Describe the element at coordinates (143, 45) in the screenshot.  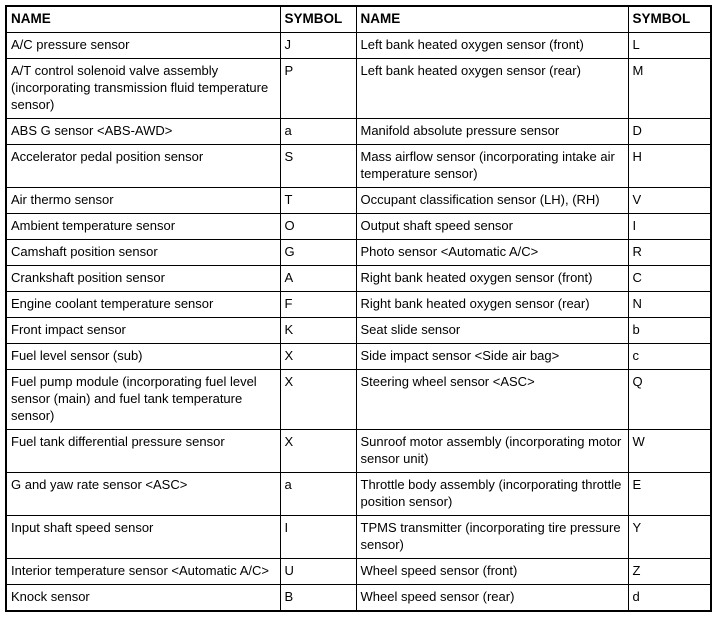
I see `sensor-name-cell: A/C pressure sensor` at that location.